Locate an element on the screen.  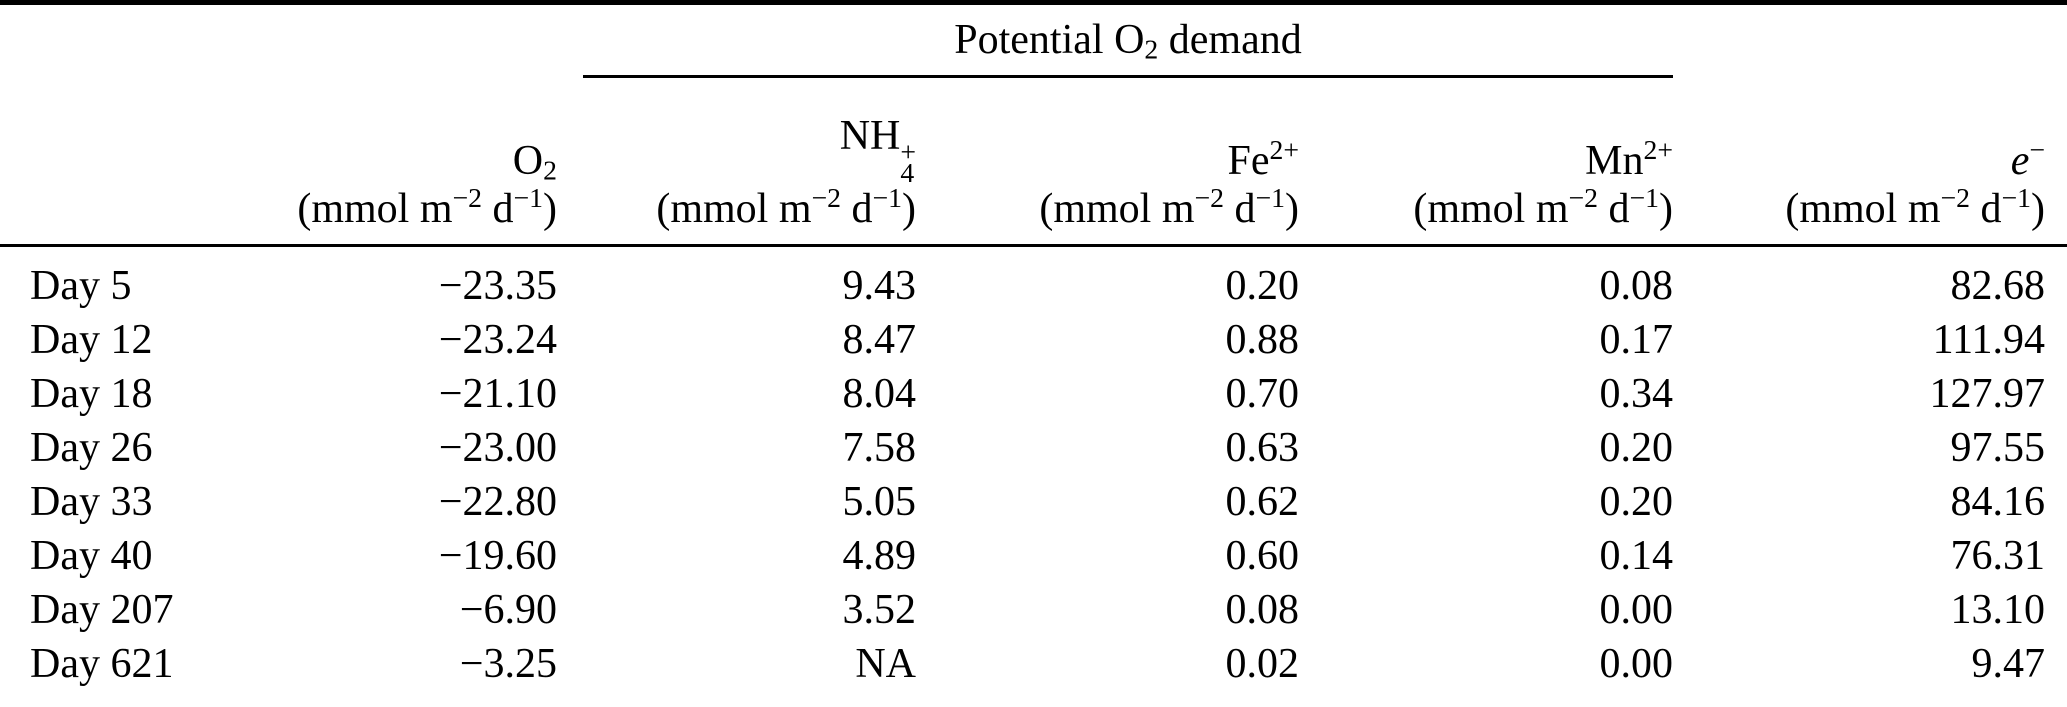
table-cell: 82.68 is located at coordinates (1998, 286).